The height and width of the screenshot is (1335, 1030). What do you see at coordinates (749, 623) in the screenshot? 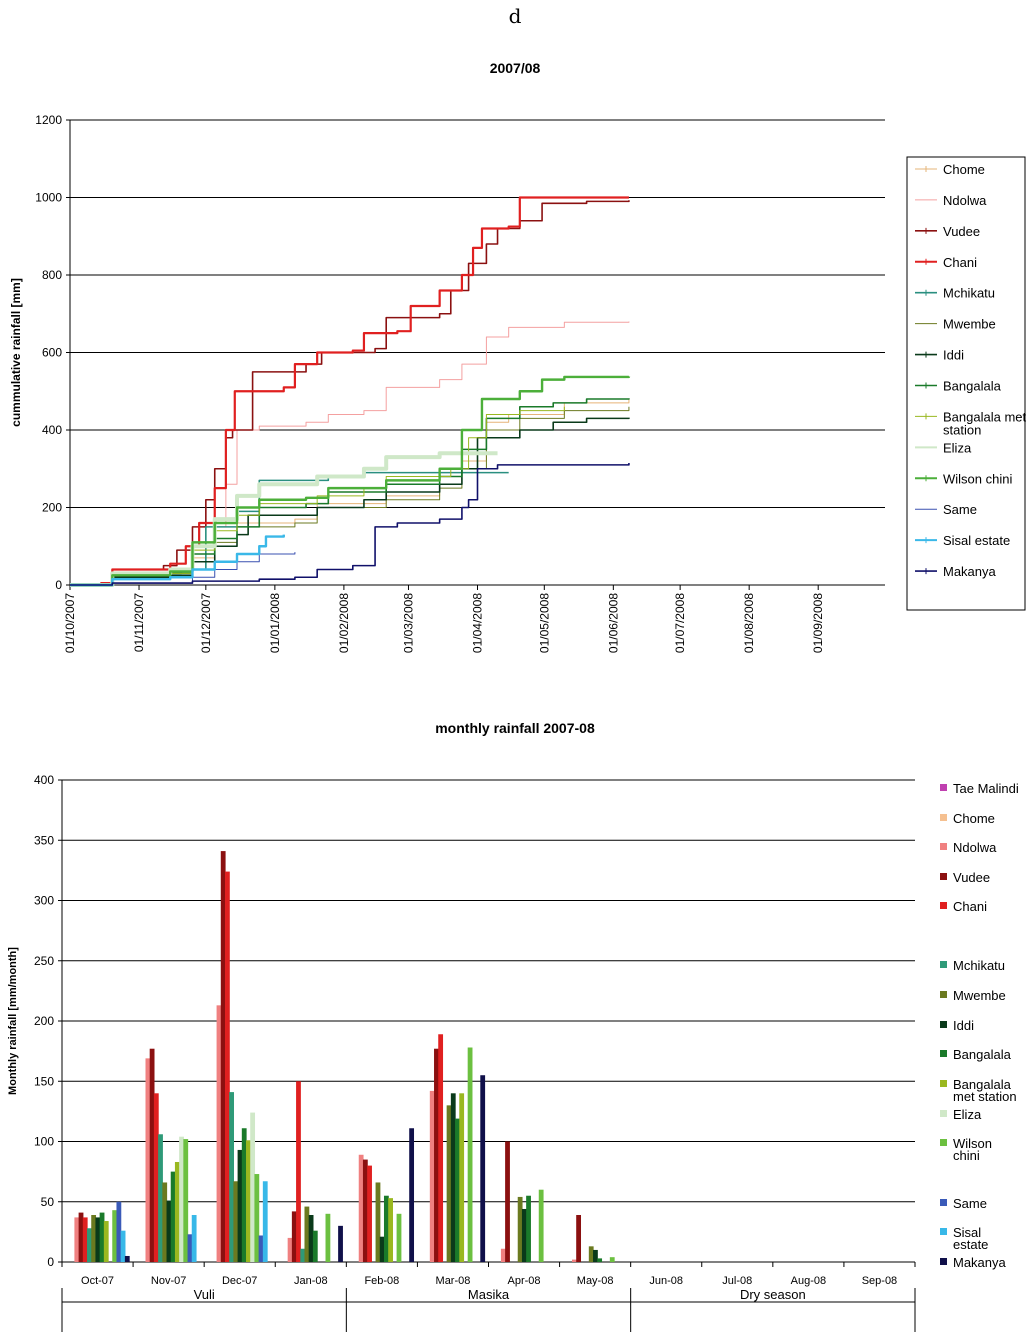
I see `x-tick-label: 01/08/2008` at bounding box center [749, 623].